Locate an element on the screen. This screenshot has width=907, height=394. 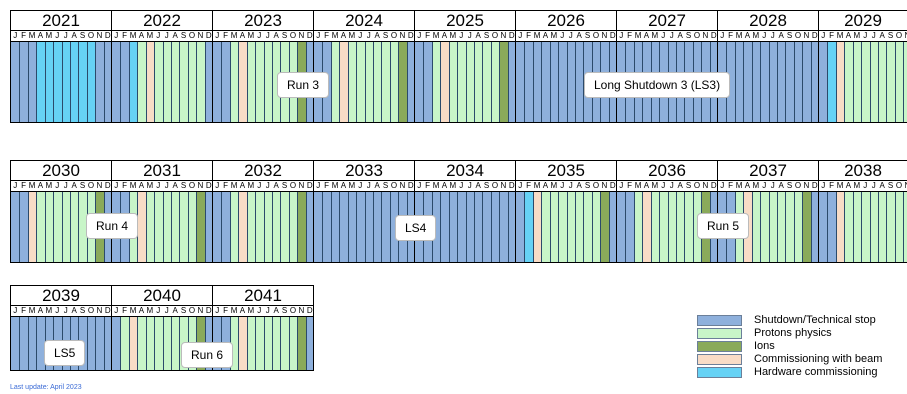
year-block-2031: 2031 J F M A M J J A S O N D is located at coordinates (162, 211).